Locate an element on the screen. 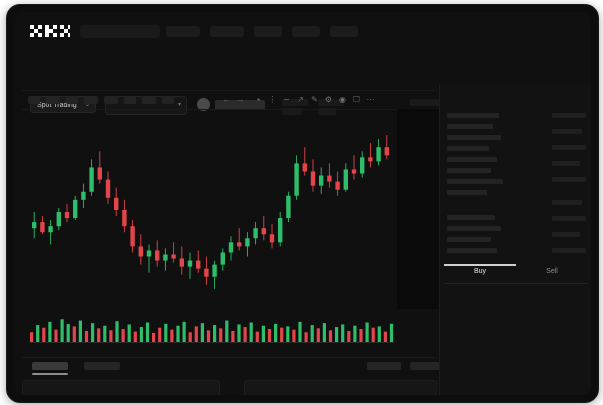  line-tool-icon: ∼ is located at coordinates (286, 99).